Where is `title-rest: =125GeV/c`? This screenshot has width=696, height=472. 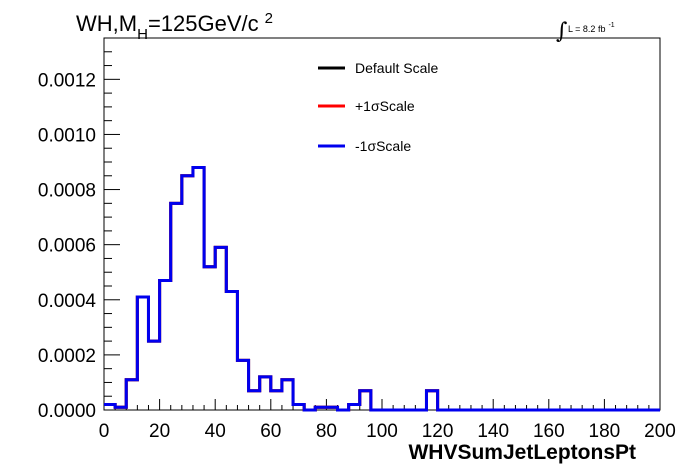 title-rest: =125GeV/c is located at coordinates (203, 23).